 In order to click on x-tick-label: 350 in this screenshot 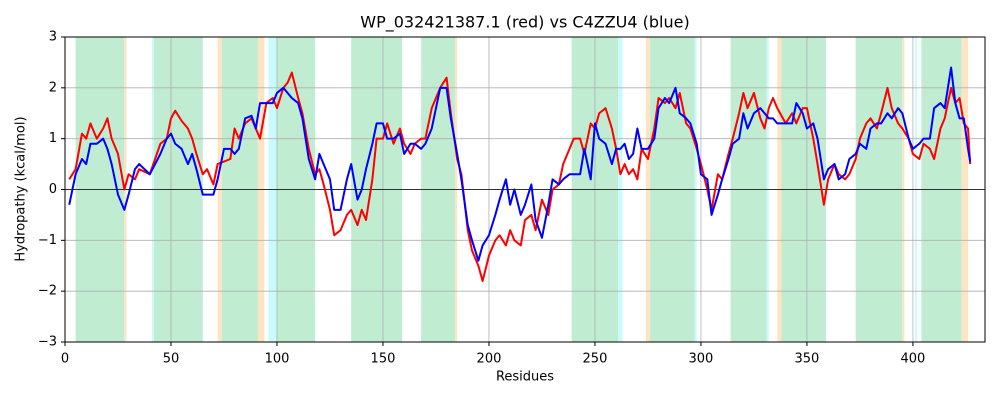, I will do `click(807, 359)`.